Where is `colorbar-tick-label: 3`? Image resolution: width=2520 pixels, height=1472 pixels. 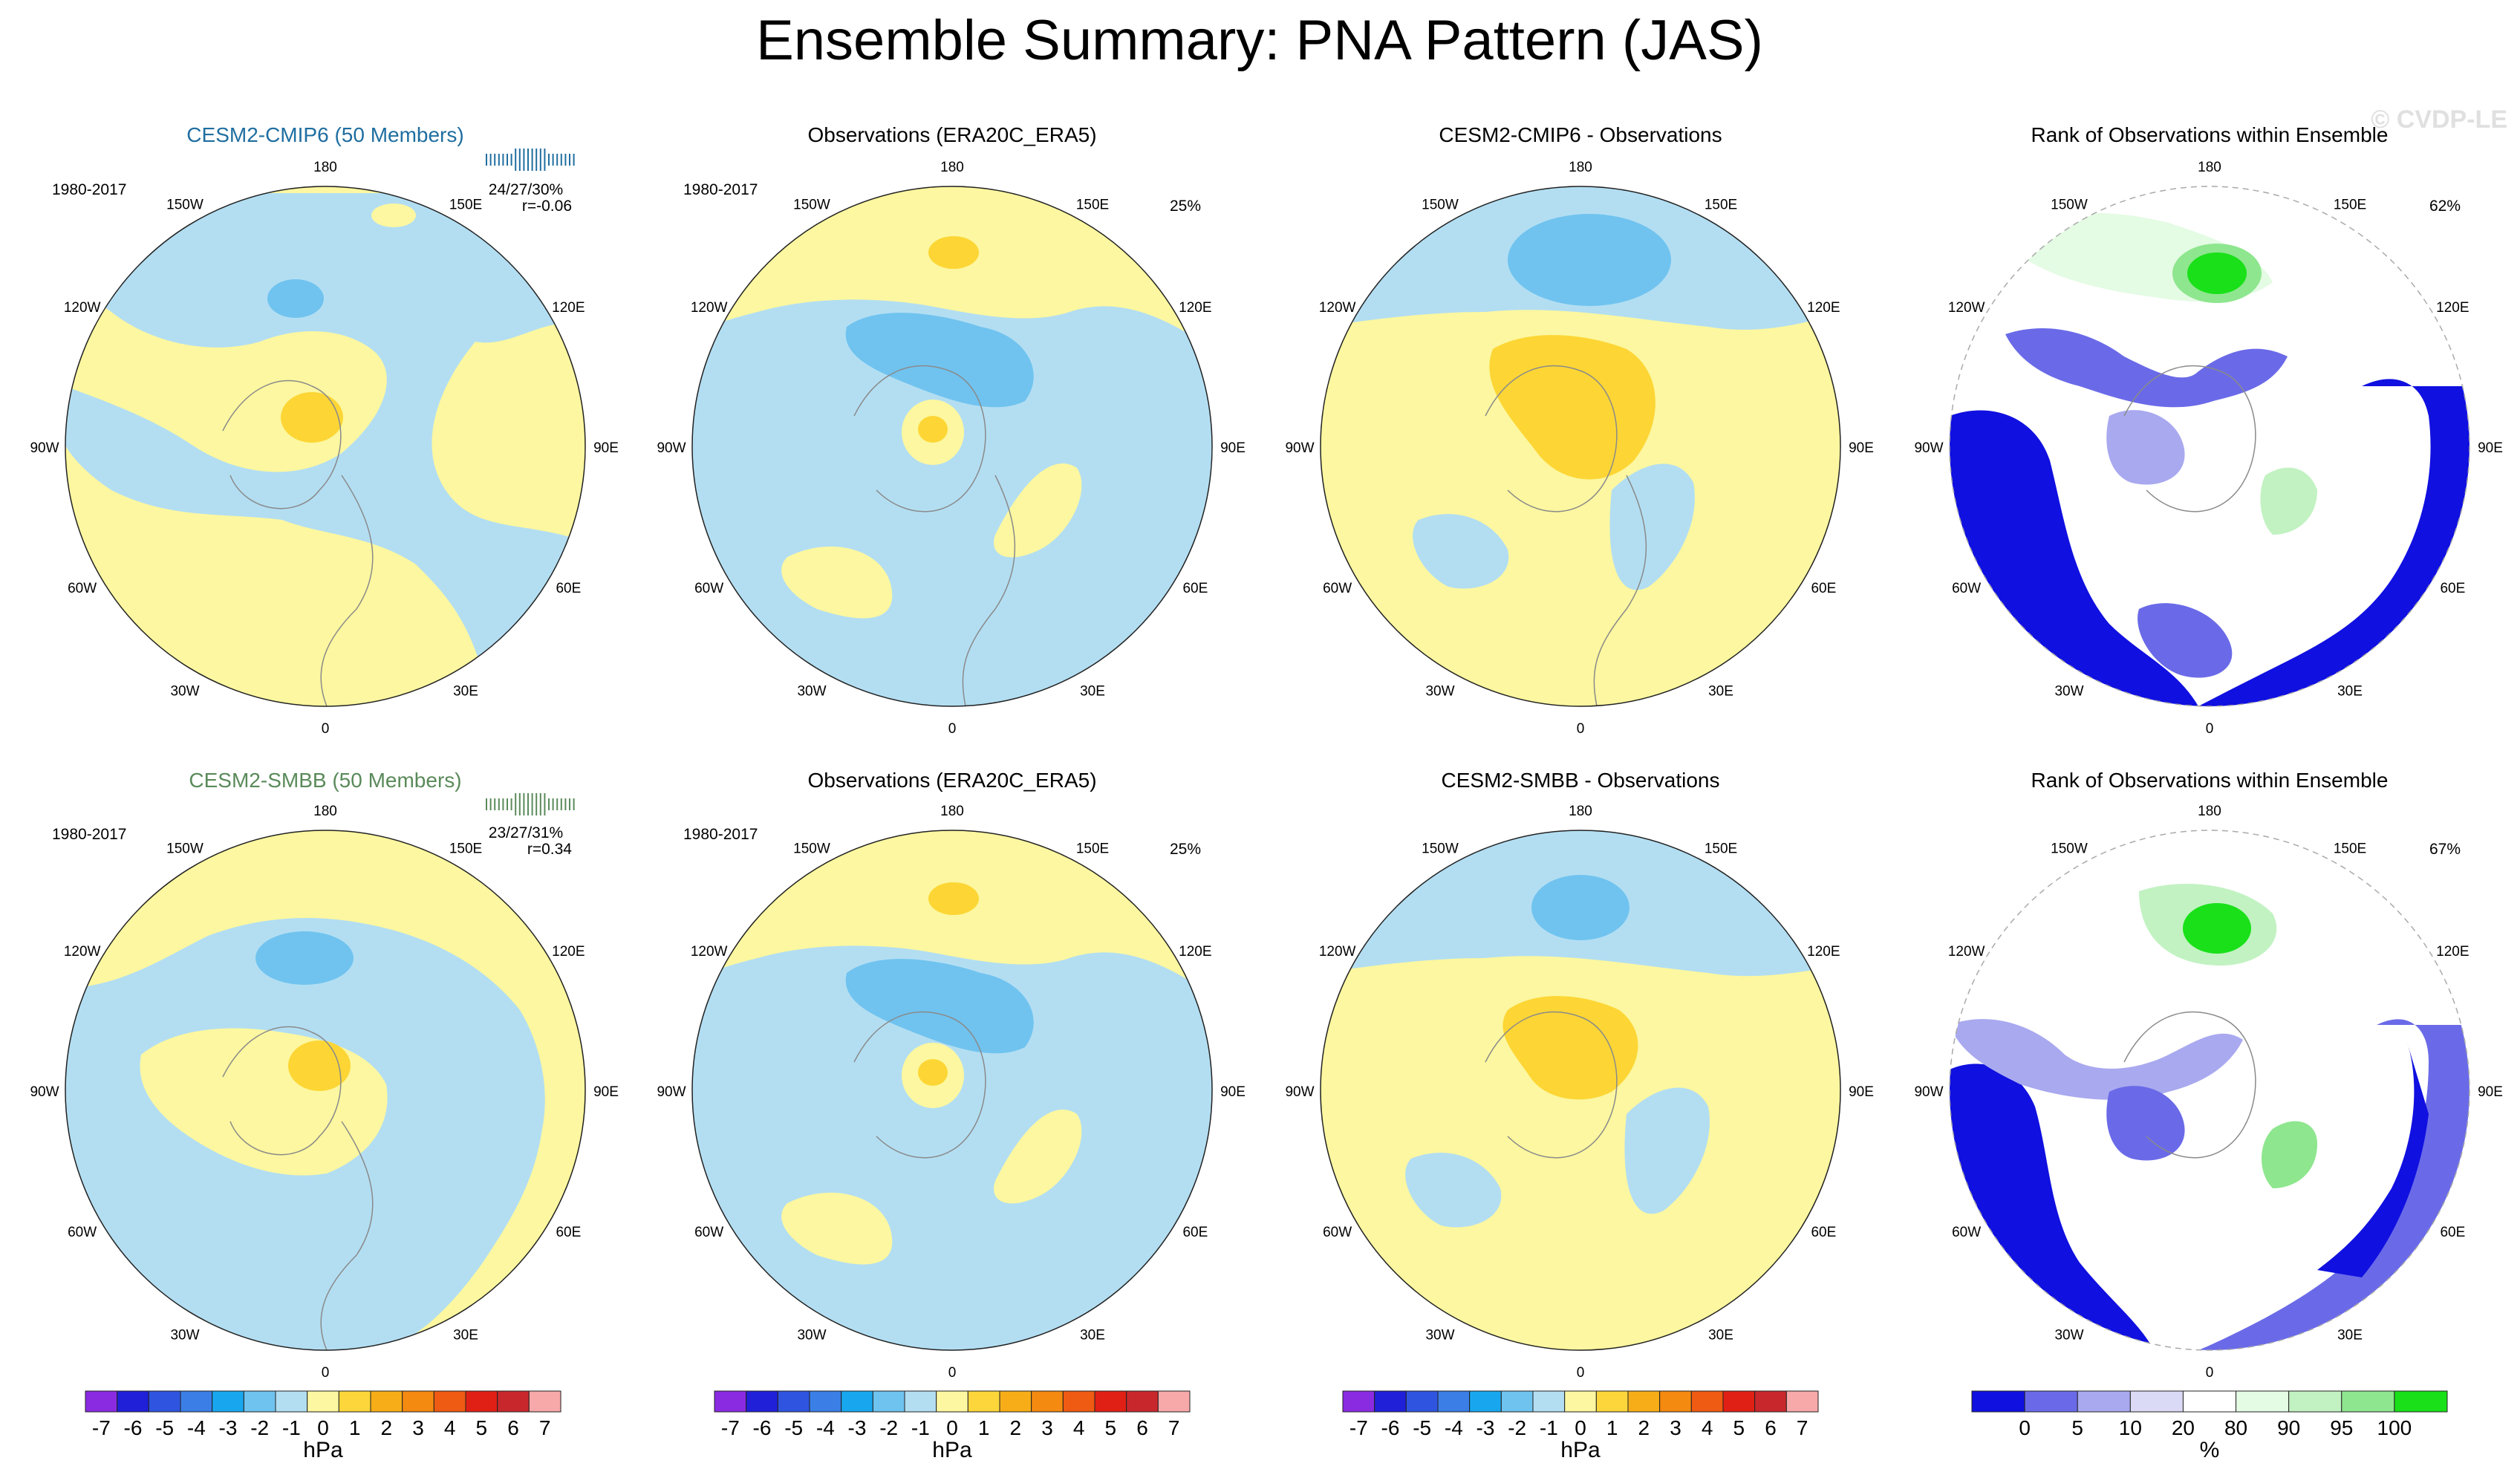
colorbar-tick-label: 3 is located at coordinates (1675, 1428).